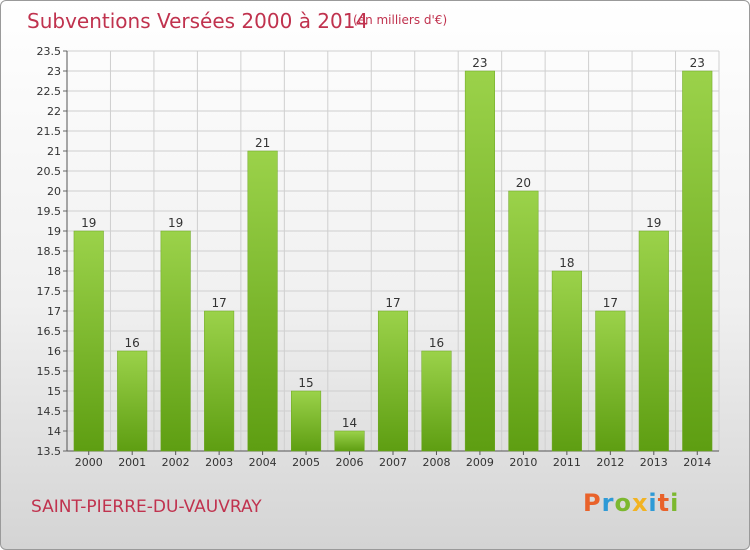 The height and width of the screenshot is (550, 750). What do you see at coordinates (132, 462) in the screenshot?
I see `x-tick-label: 2001` at bounding box center [132, 462].